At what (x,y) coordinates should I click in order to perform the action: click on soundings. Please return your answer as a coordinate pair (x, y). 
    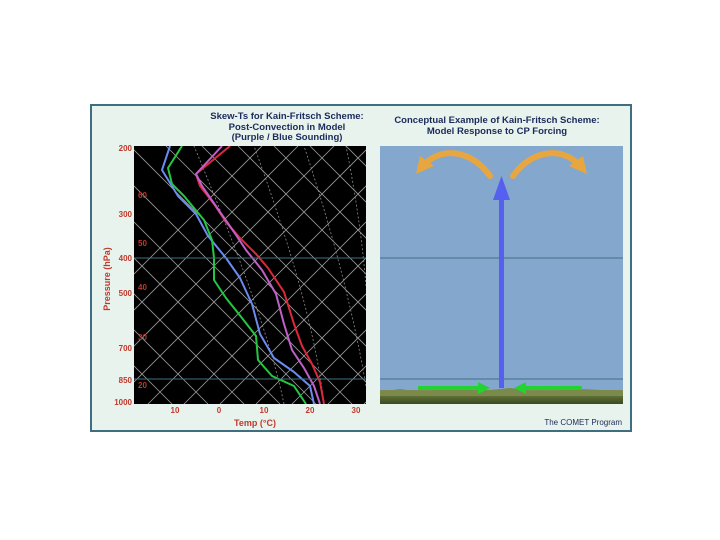
    Looking at the image, I should click on (243, 275).